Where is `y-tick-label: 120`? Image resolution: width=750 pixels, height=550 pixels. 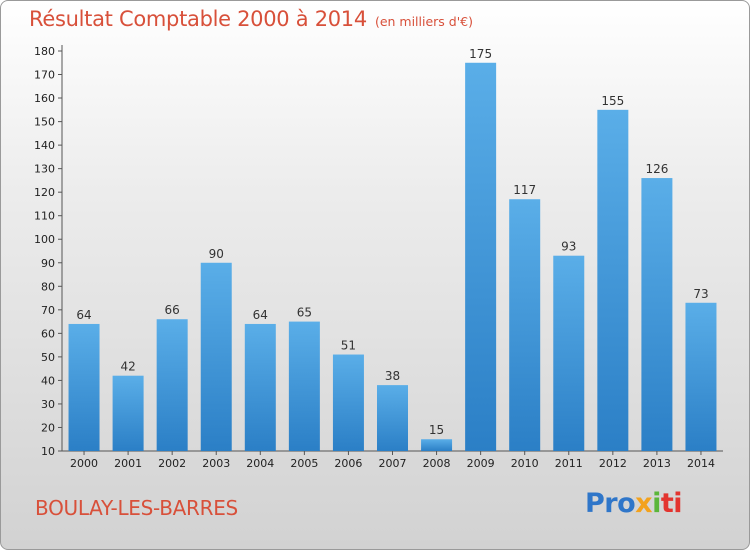 y-tick-label: 120 is located at coordinates (44, 192).